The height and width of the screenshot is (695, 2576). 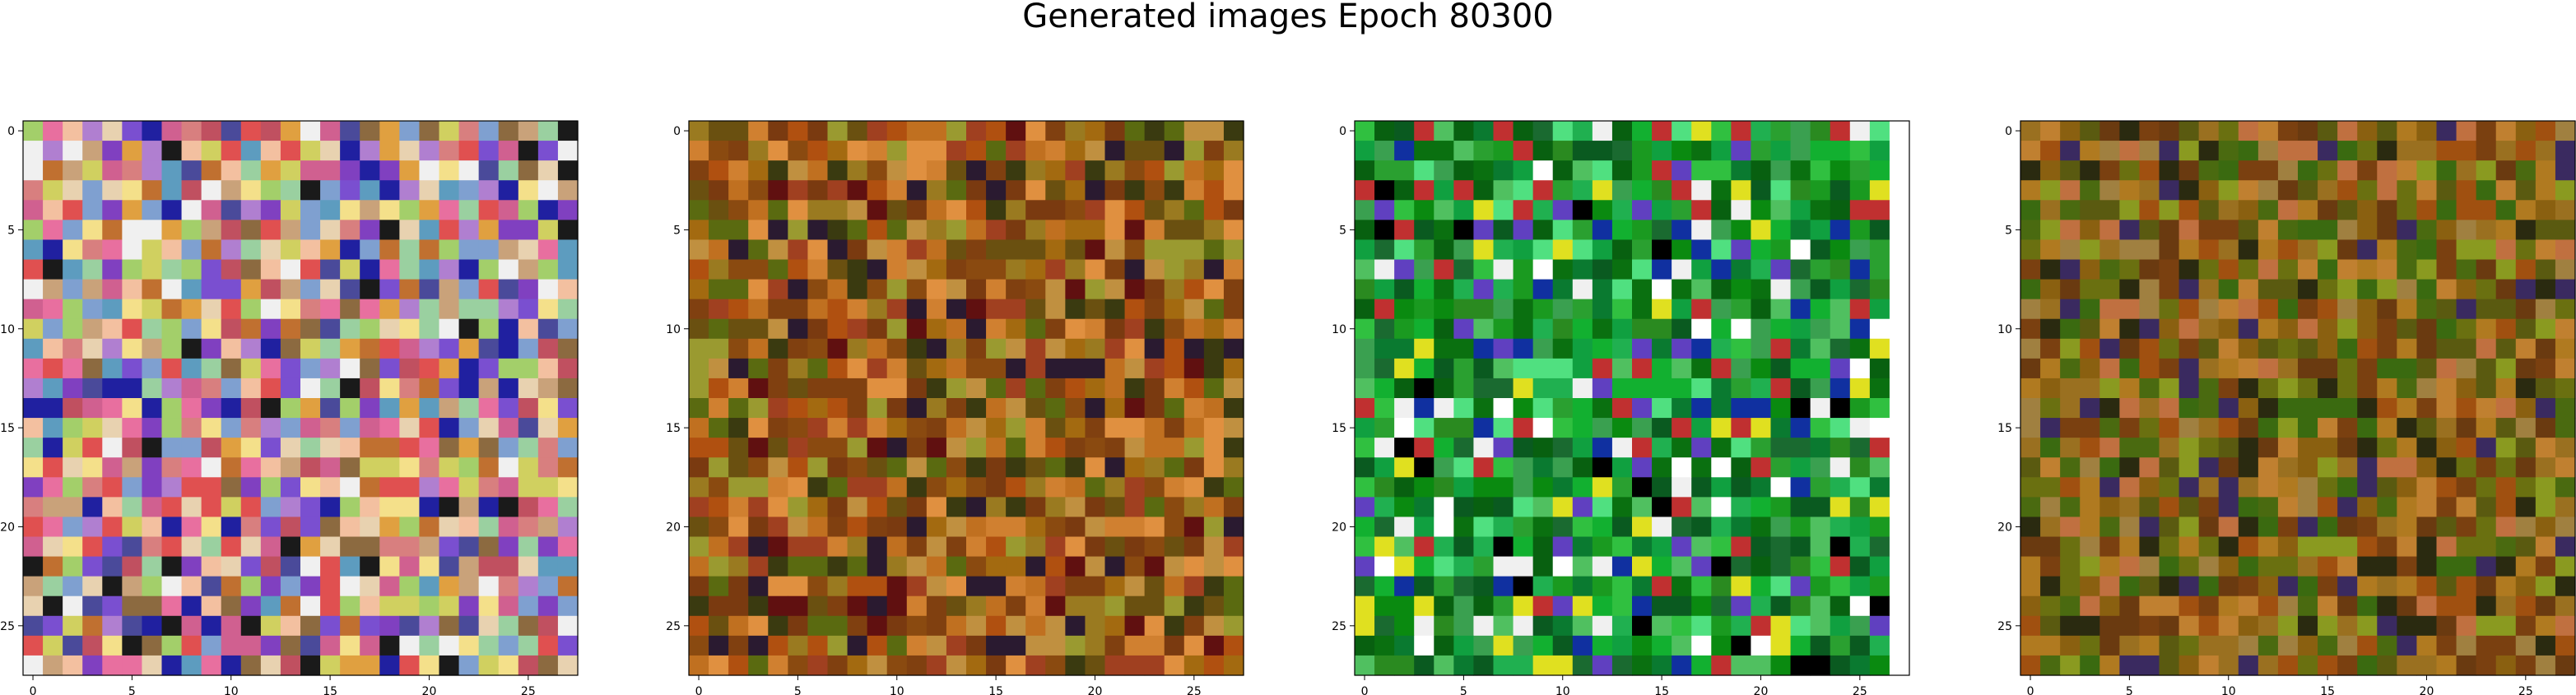 What do you see at coordinates (7, 329) in the screenshot?
I see `y-tick-label: 10` at bounding box center [7, 329].